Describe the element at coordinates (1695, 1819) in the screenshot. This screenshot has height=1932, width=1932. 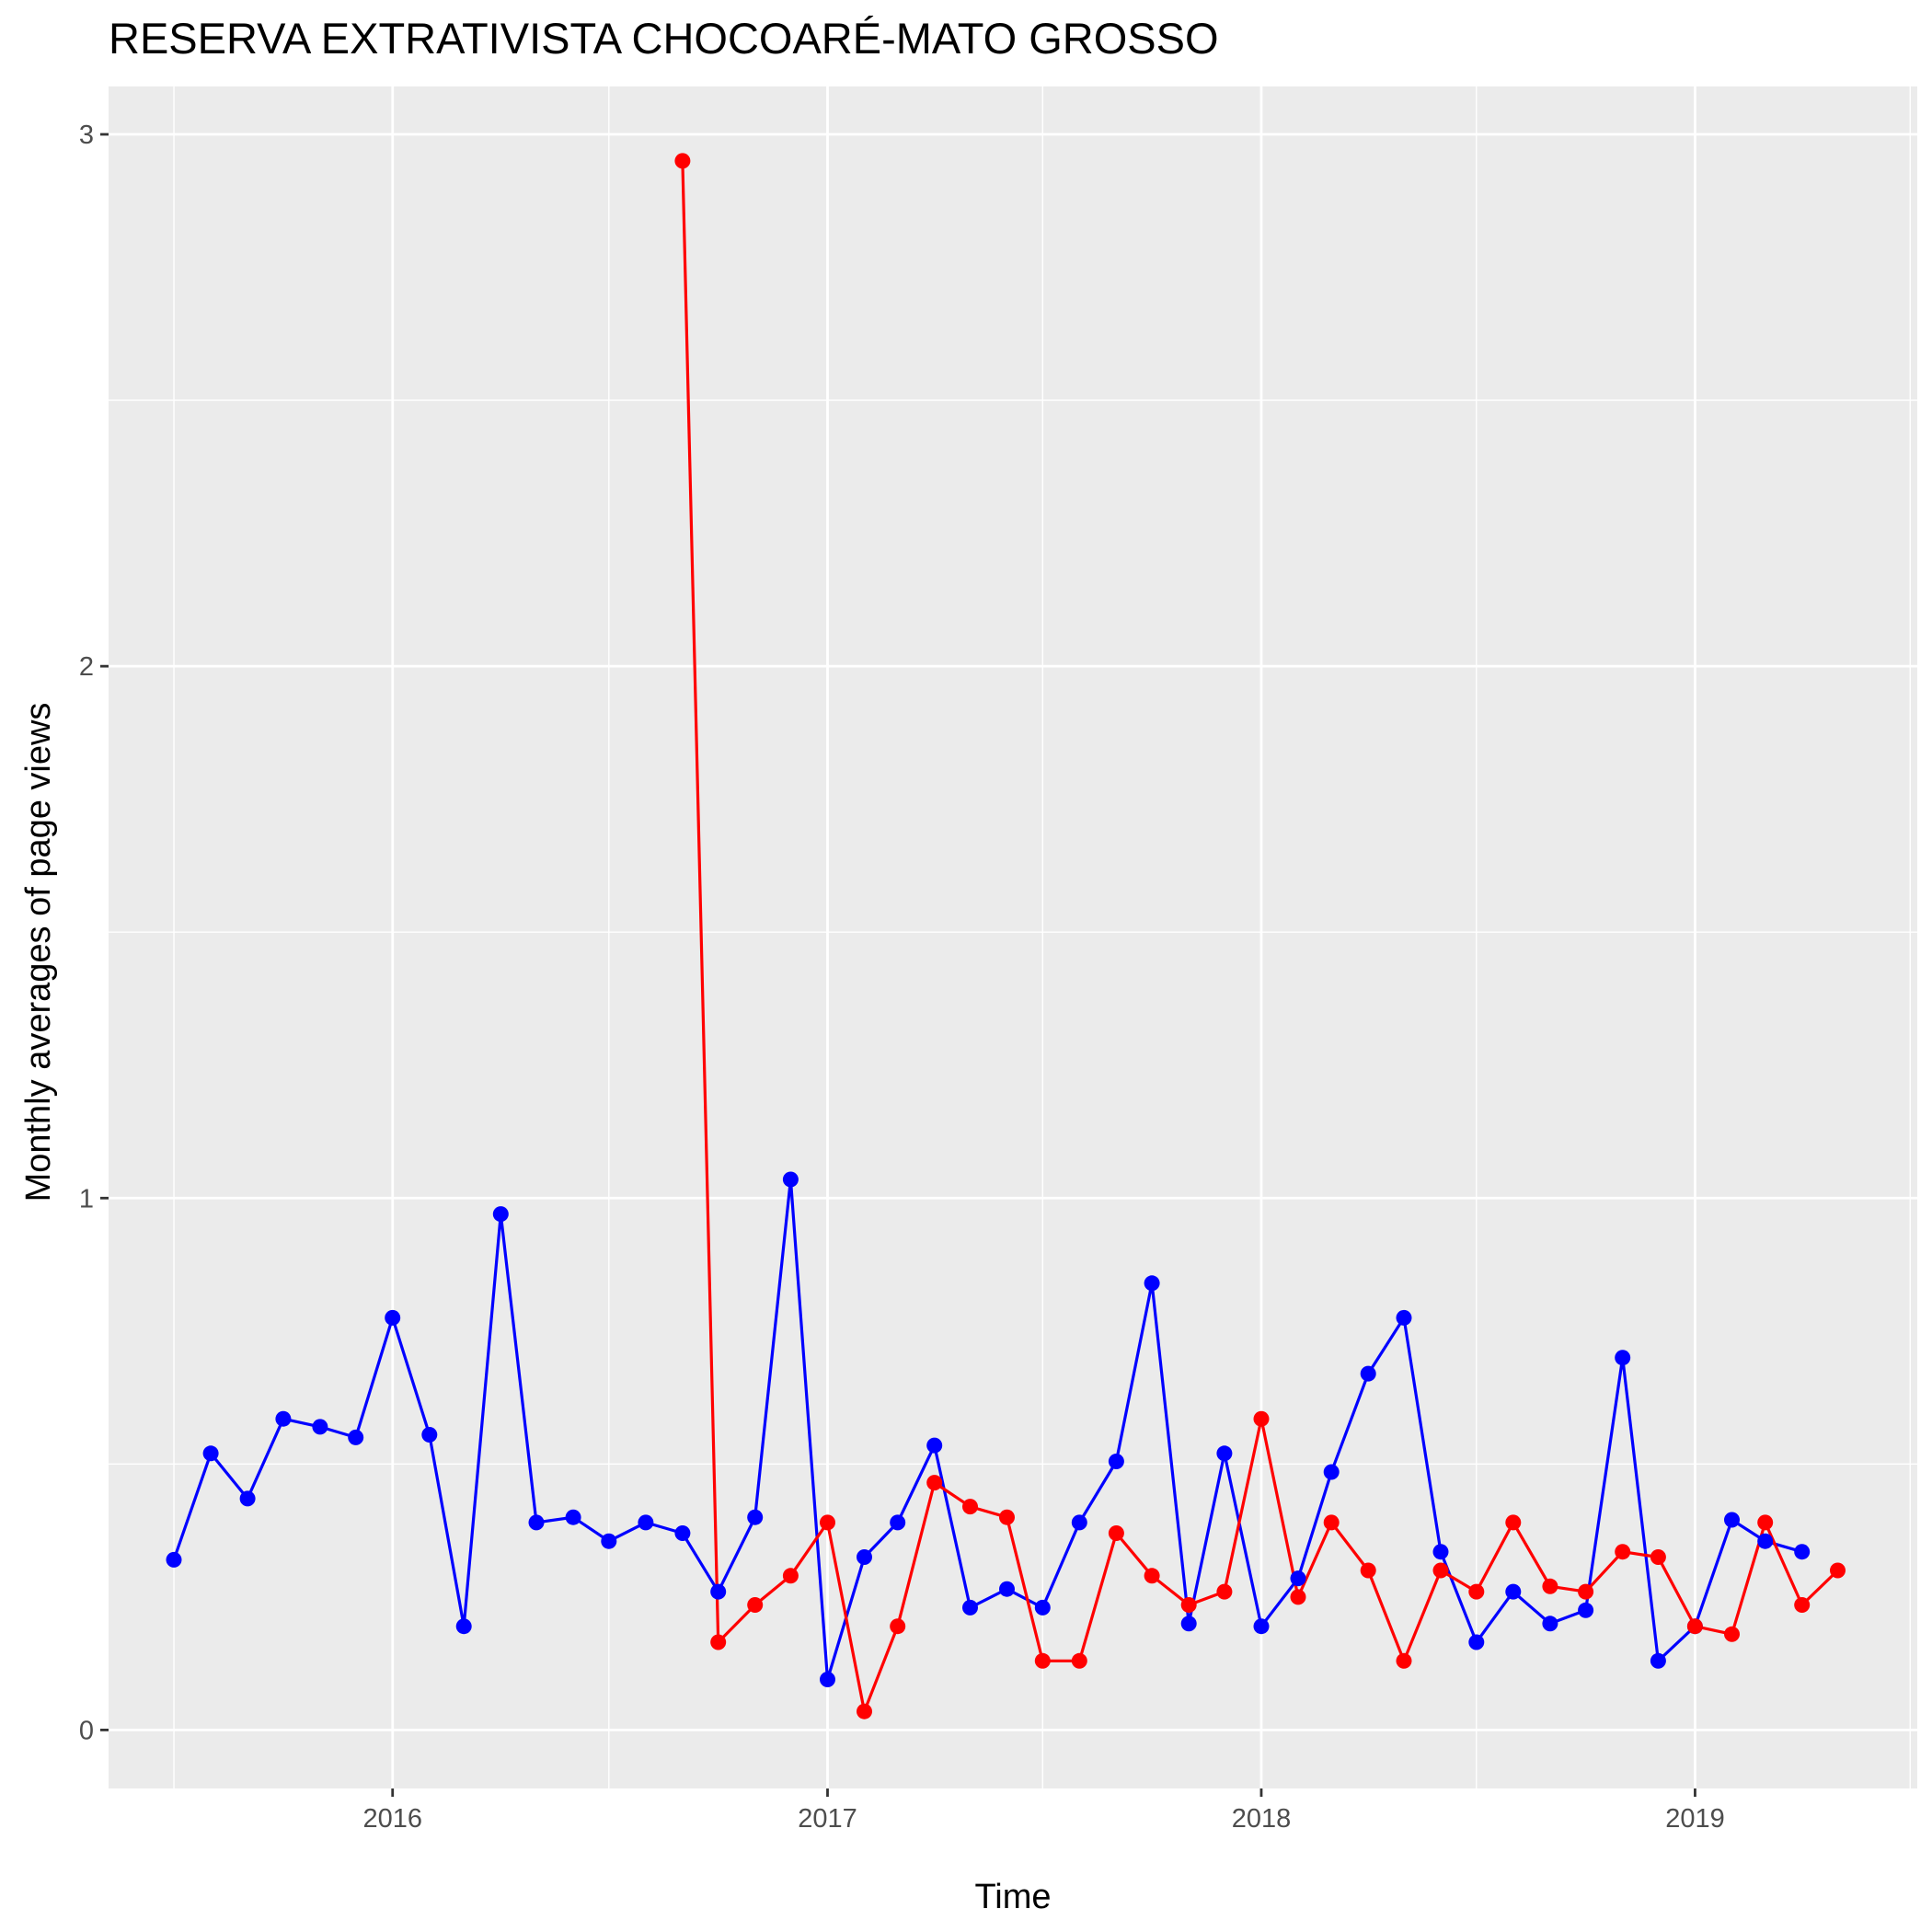
I see `x-tick-label: 2019` at that location.